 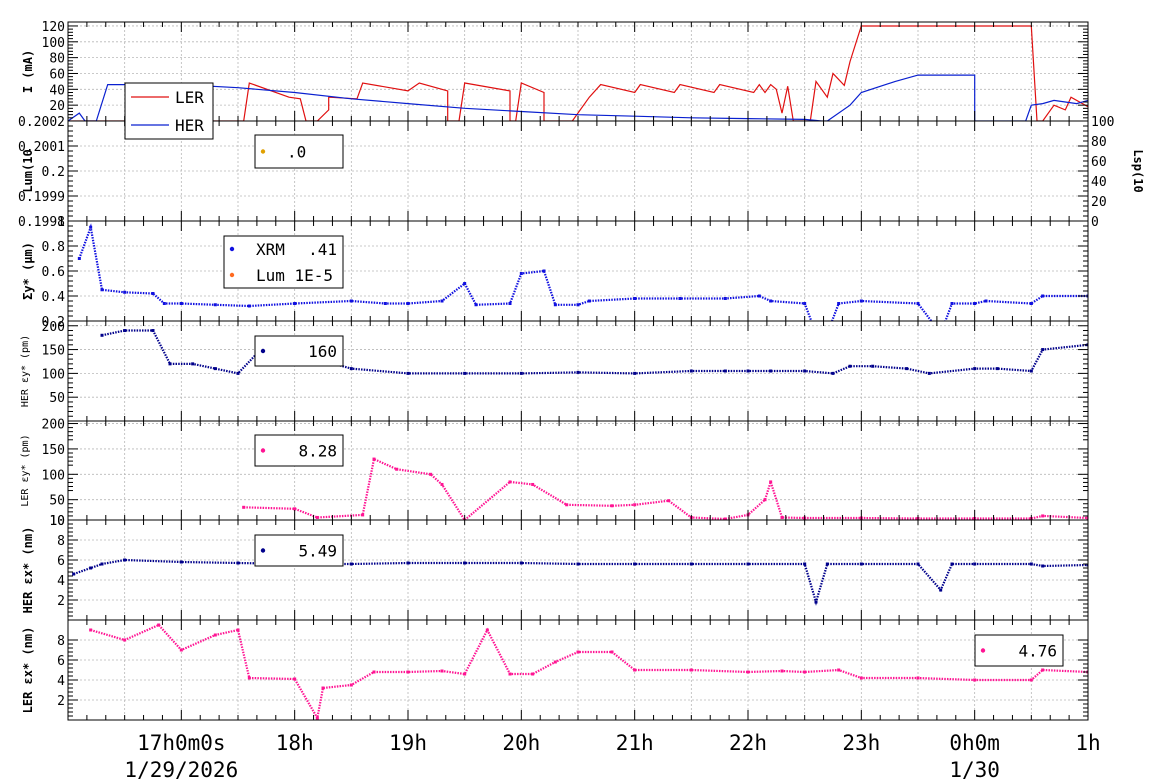 What do you see at coordinates (53, 27) in the screenshot?
I see `y-tick-label: 120` at bounding box center [53, 27].